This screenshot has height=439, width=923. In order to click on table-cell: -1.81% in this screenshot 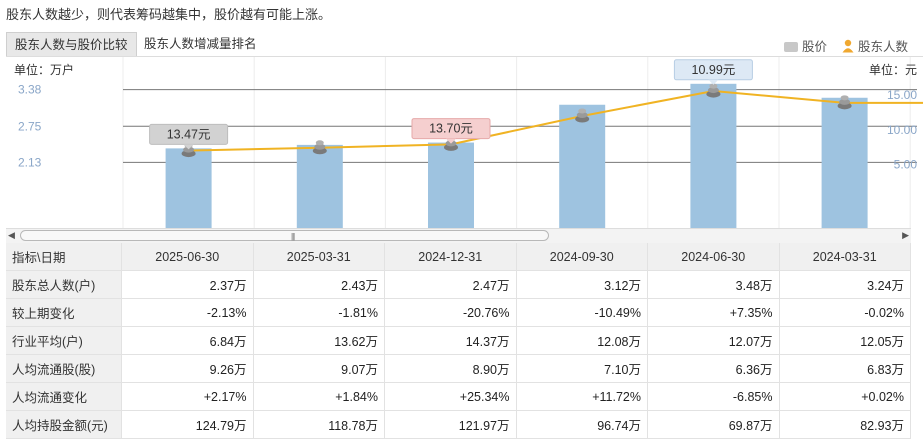, I will do `click(319, 312)`.